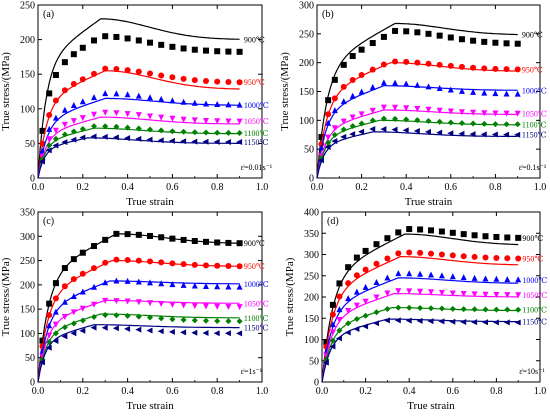 The image size is (550, 419). I want to click on y-tick-label: 350, so click(27, 213).